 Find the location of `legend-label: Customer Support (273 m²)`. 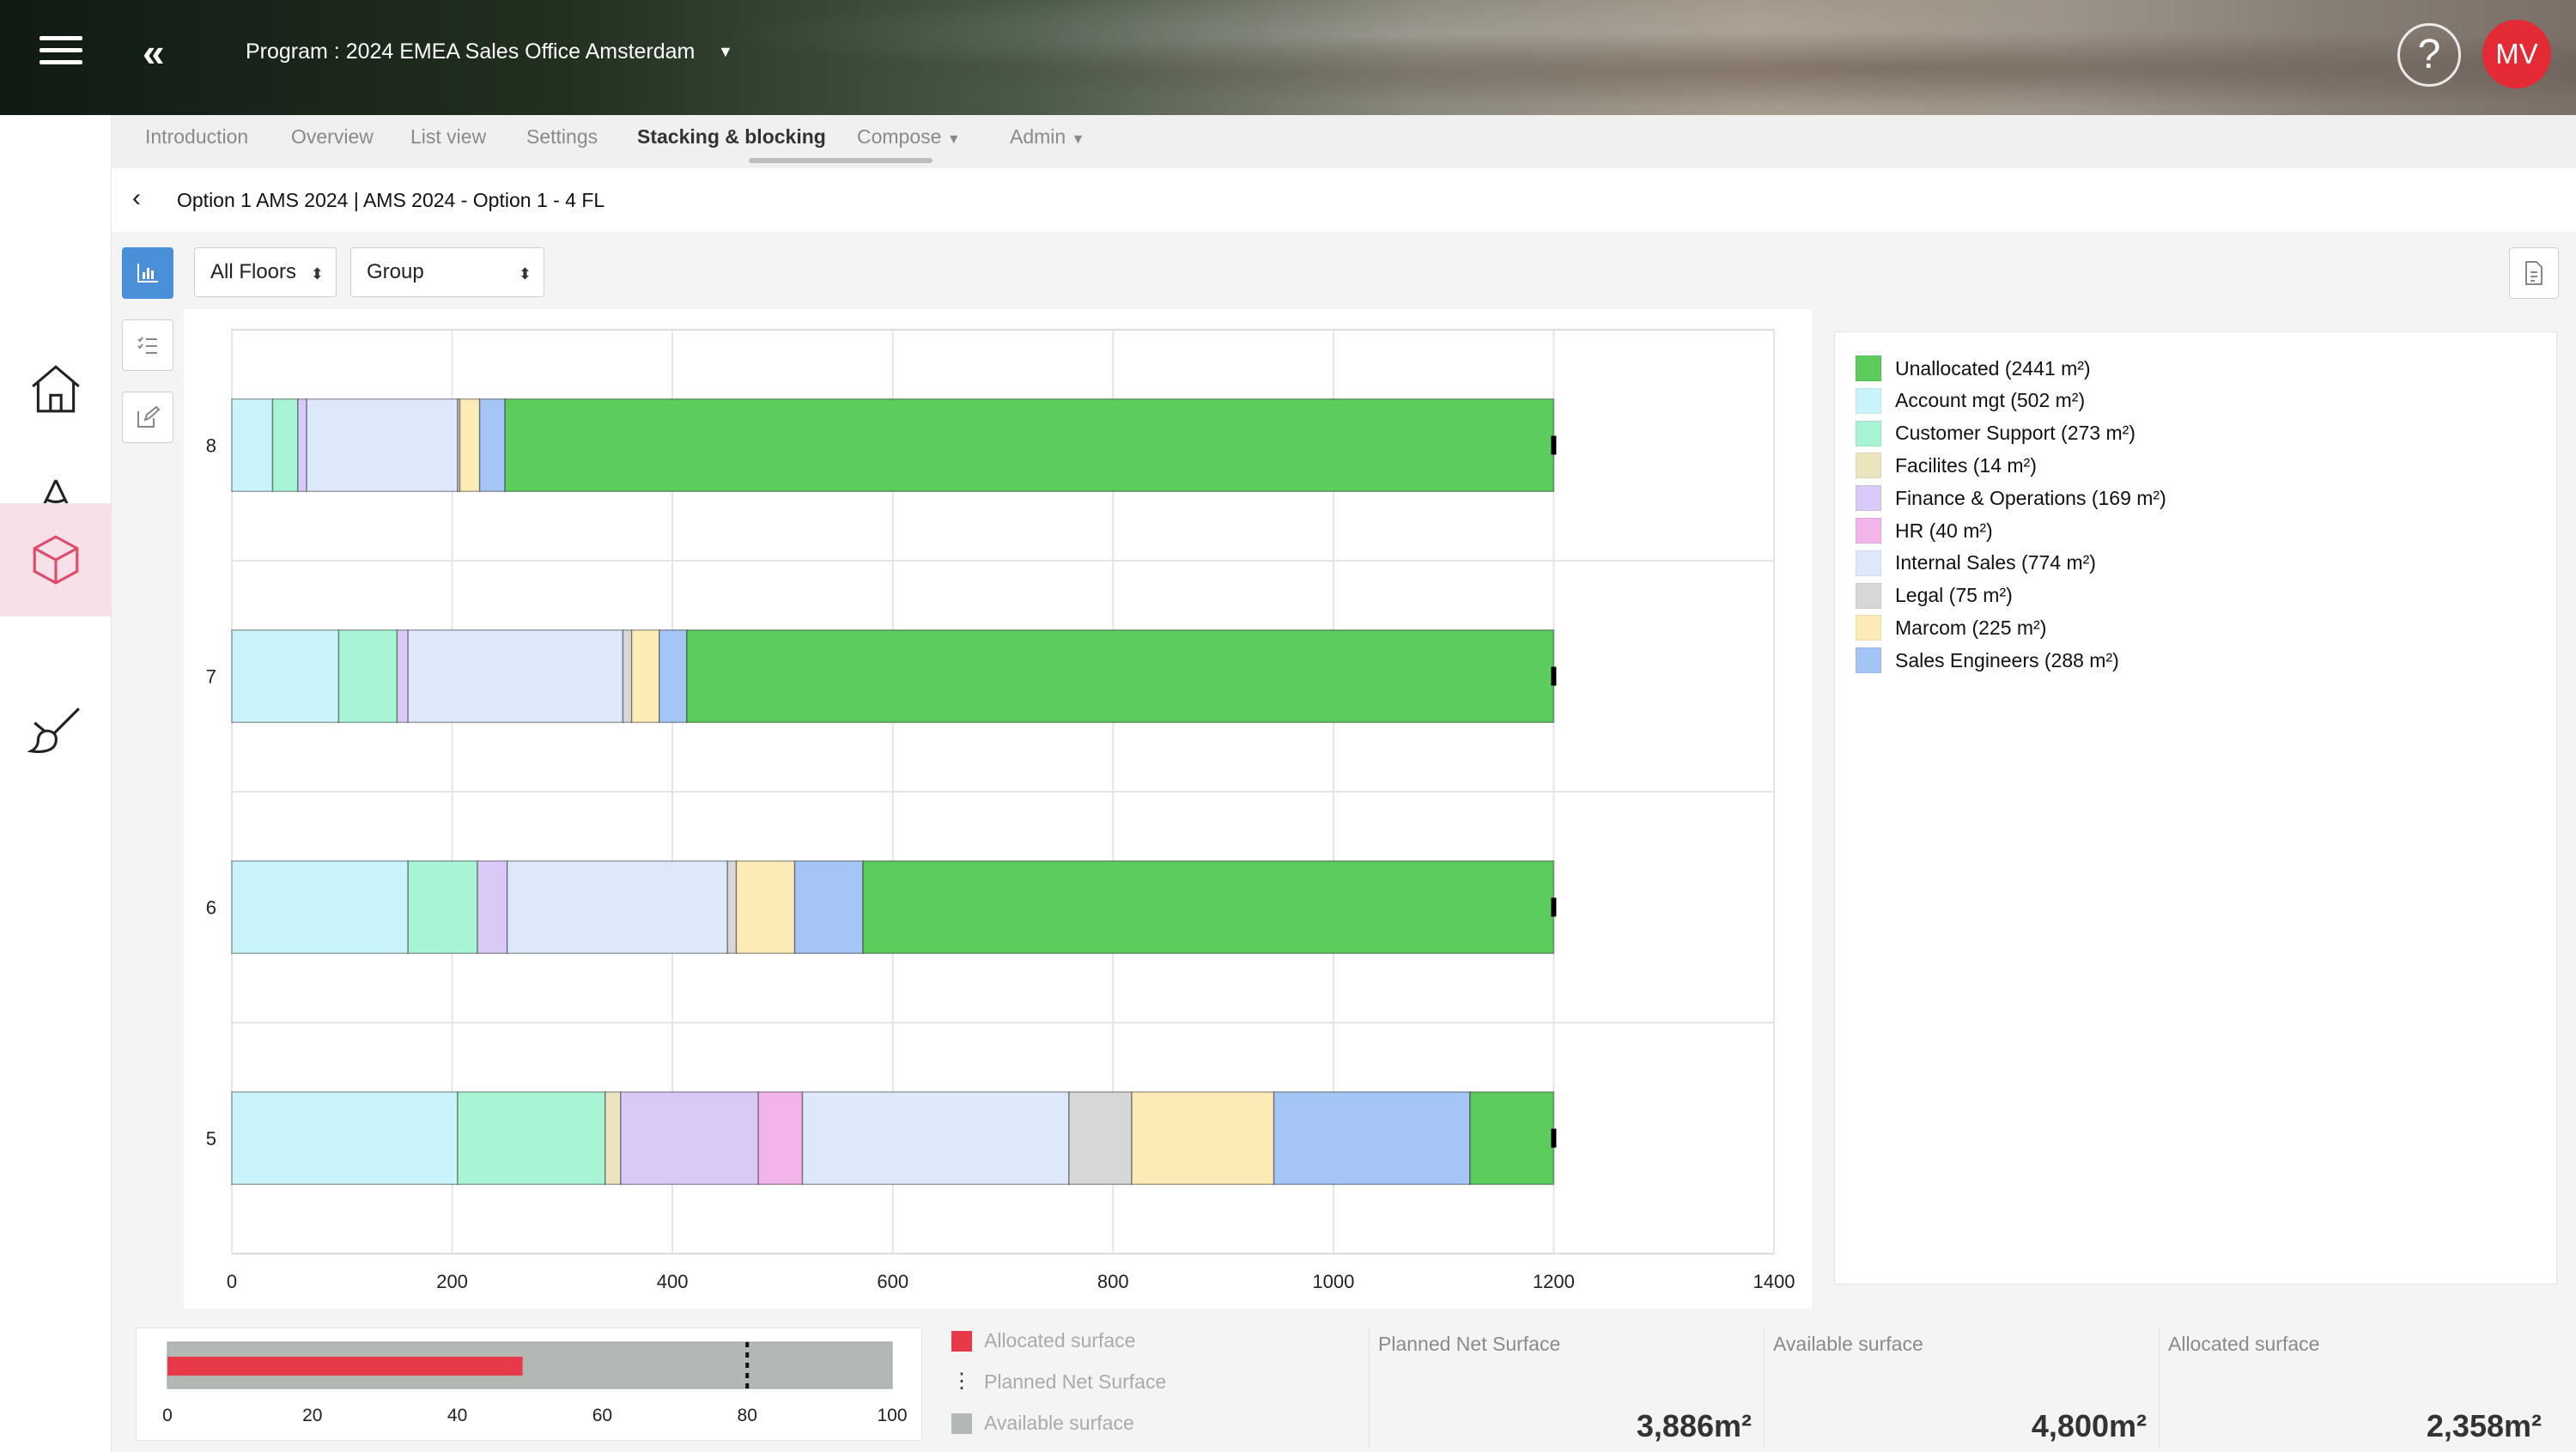

legend-label: Customer Support (273 m²) is located at coordinates (2016, 433).